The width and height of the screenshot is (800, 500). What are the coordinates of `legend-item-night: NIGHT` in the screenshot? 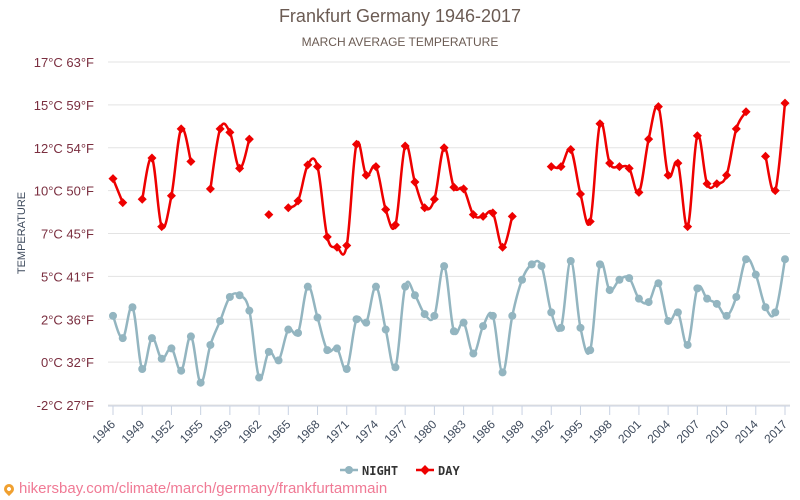 It's located at (369, 471).